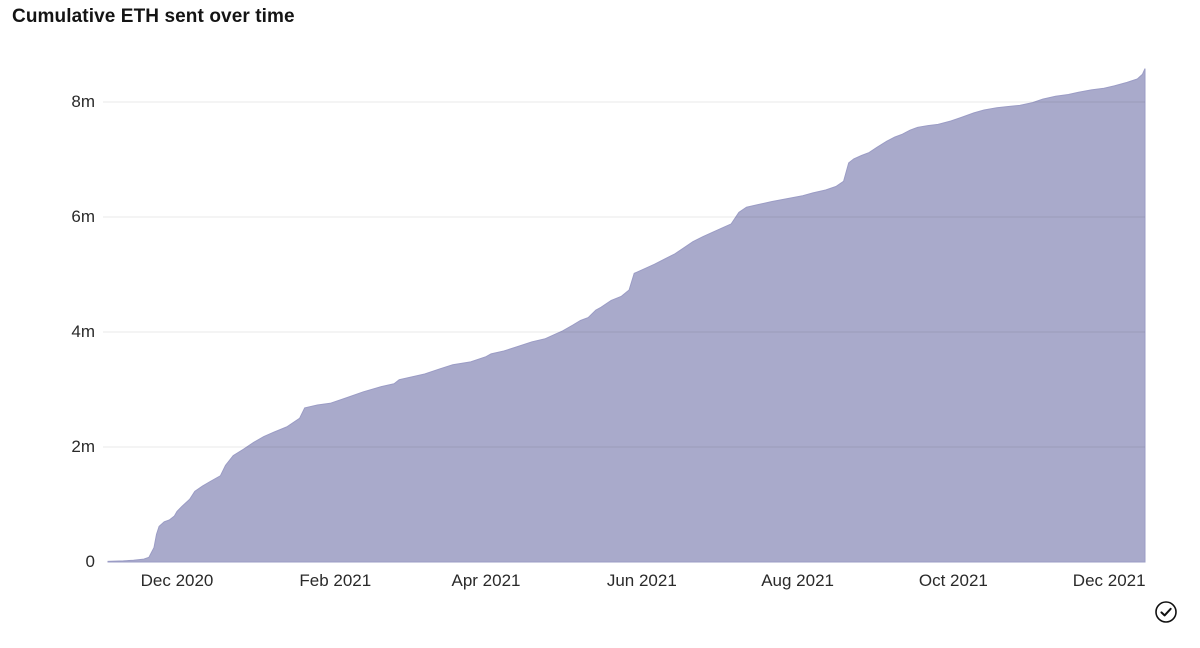 The height and width of the screenshot is (648, 1200). Describe the element at coordinates (1109, 580) in the screenshot. I see `x-tick-label: Dec 2021` at that location.